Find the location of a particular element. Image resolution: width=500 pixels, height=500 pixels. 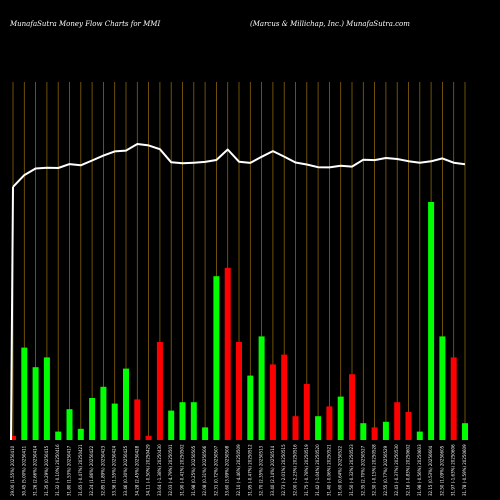

x-tick-label: 32.15 (0.53%) 20250604 is located at coordinates (430, 470).